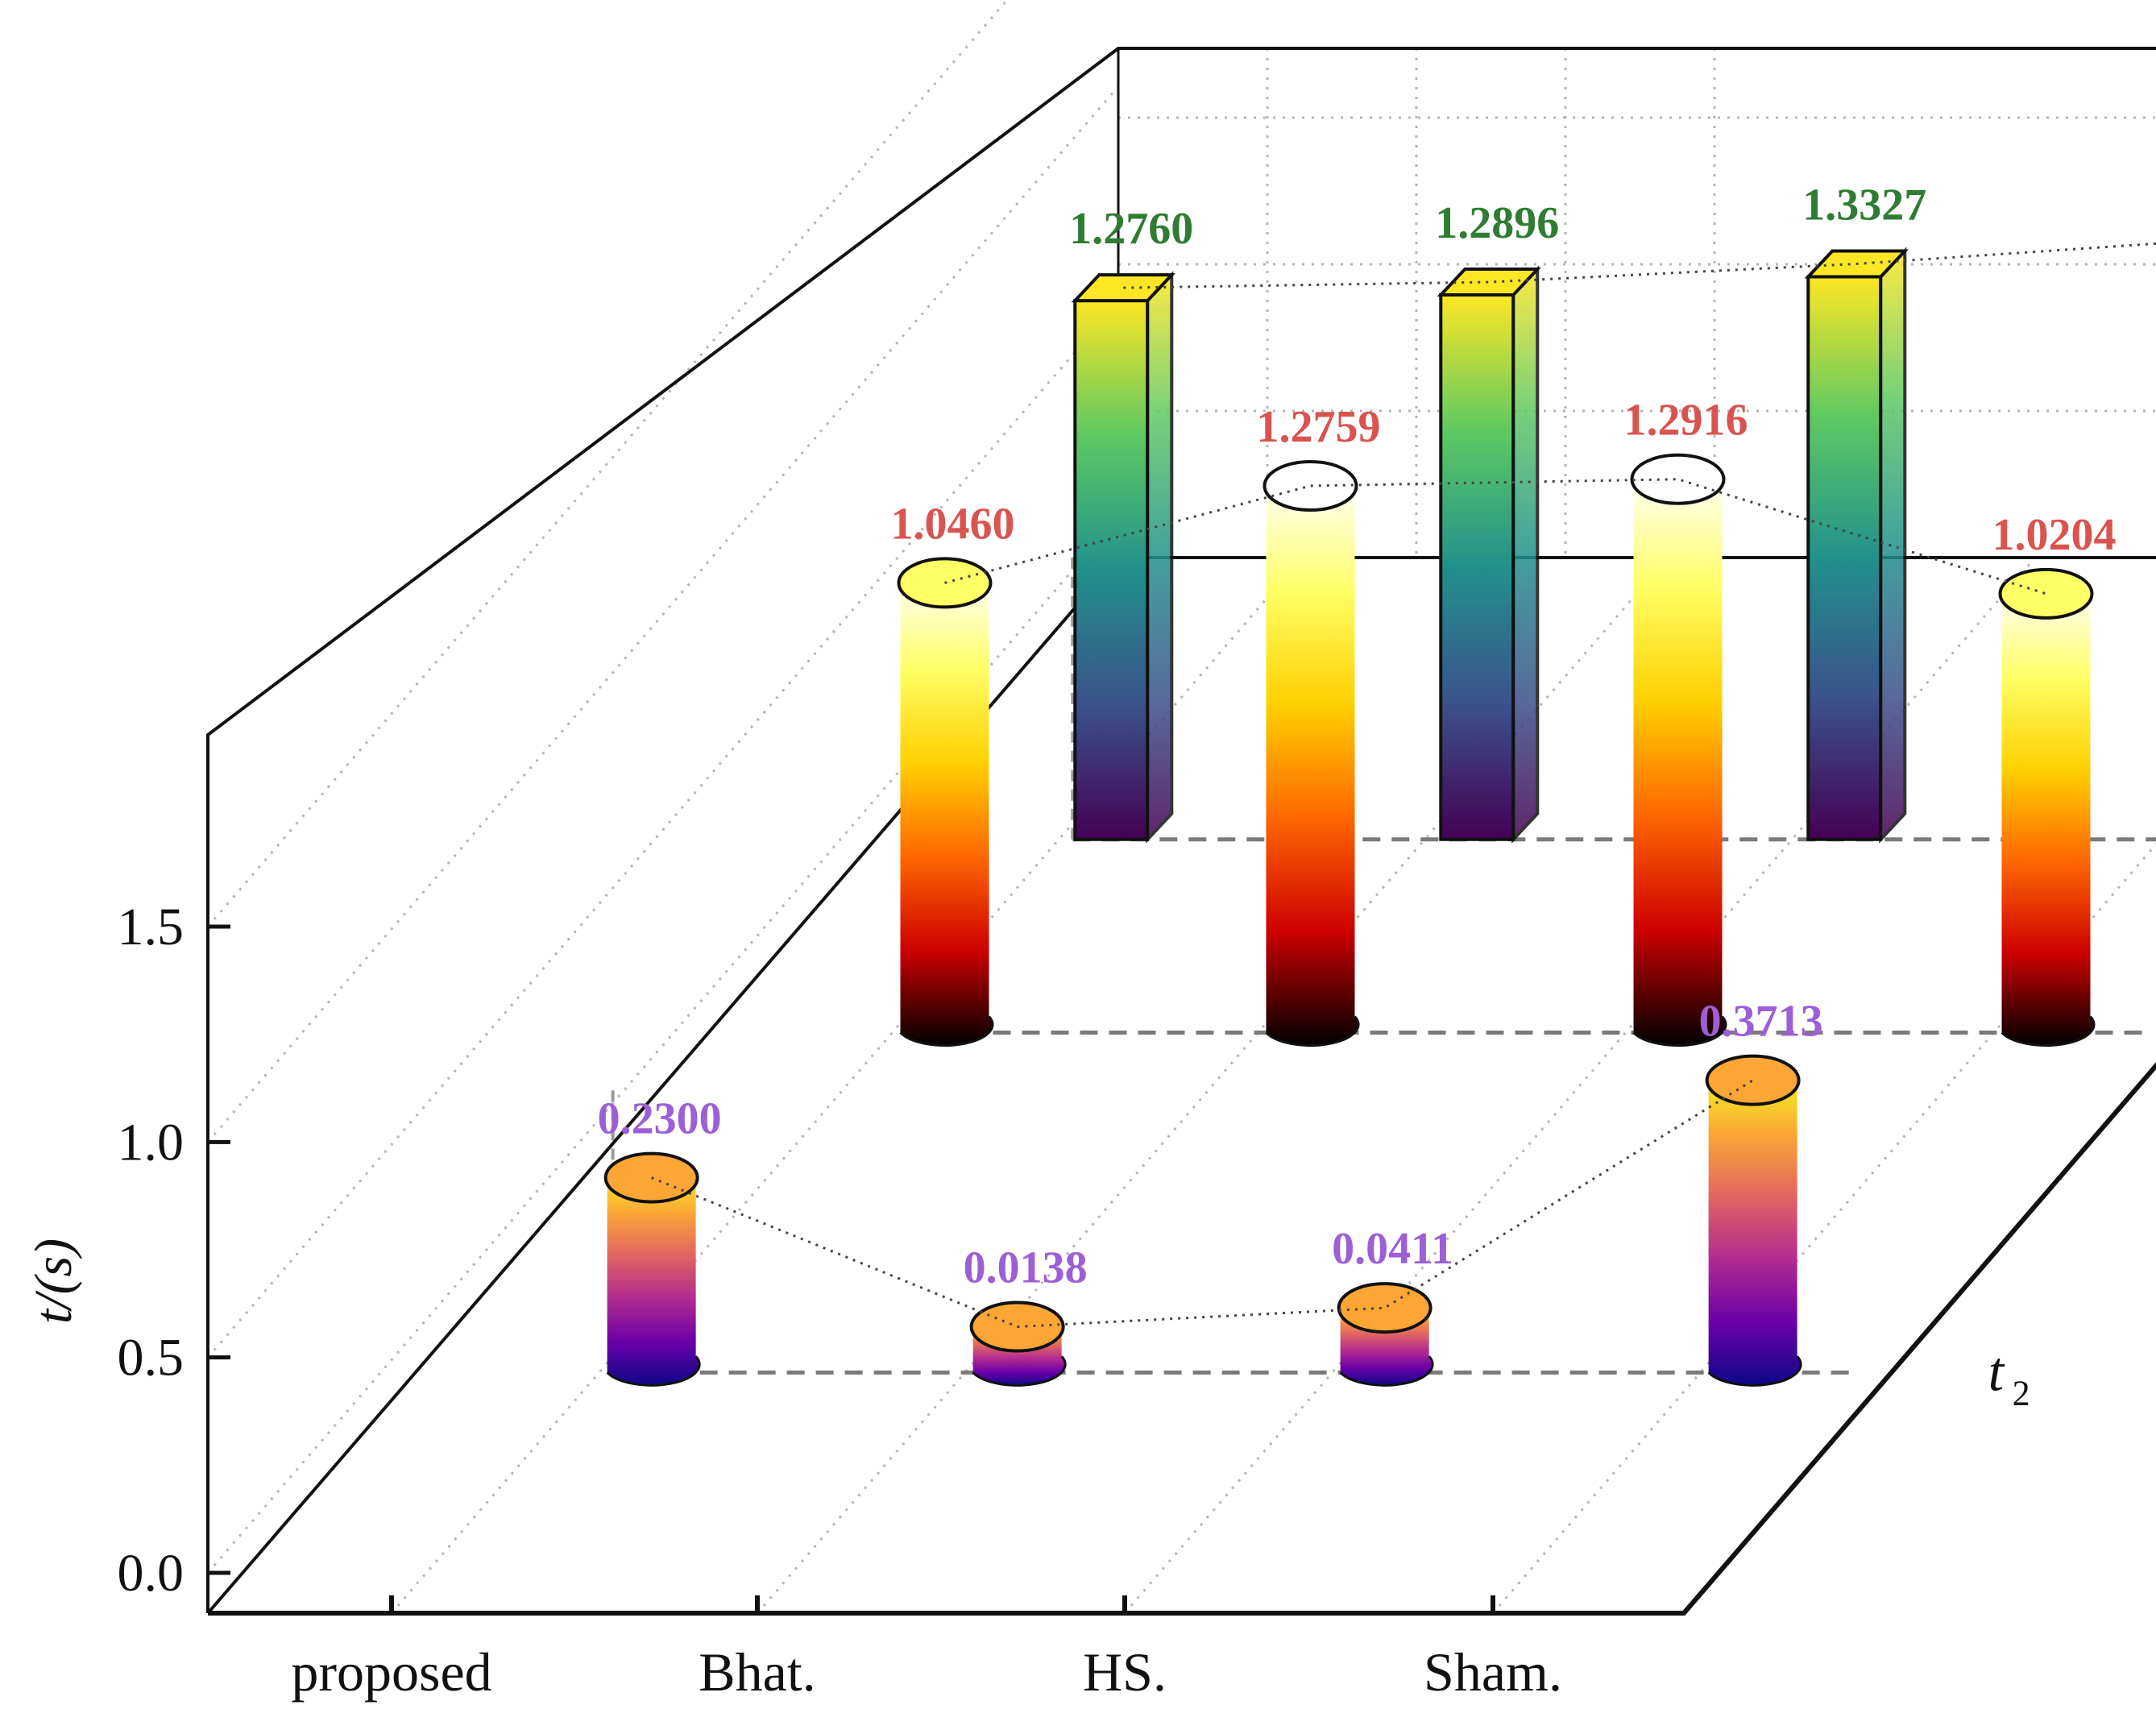 This screenshot has width=2156, height=1734. Describe the element at coordinates (1131, 229) in the screenshot. I see `value-label-t0: 1.2760` at that location.